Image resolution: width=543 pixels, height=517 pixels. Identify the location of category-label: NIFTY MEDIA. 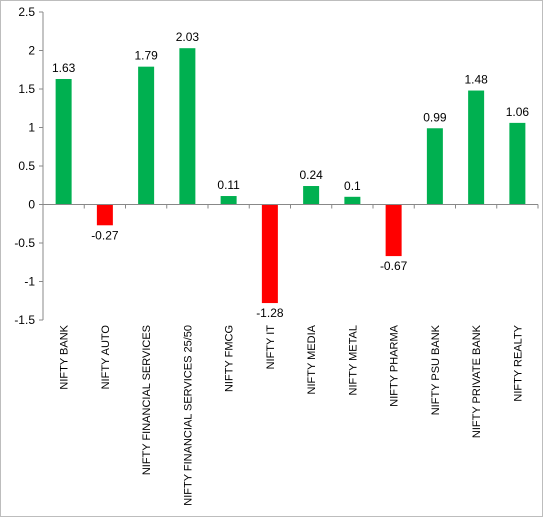
(312, 359).